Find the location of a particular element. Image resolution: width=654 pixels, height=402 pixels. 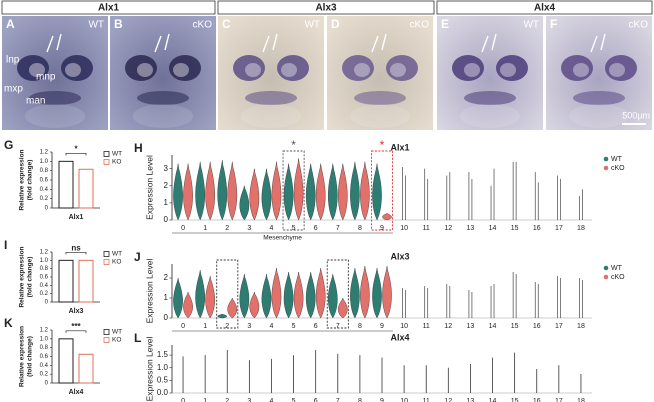

x-tick-label: 4 is located at coordinates (272, 228).